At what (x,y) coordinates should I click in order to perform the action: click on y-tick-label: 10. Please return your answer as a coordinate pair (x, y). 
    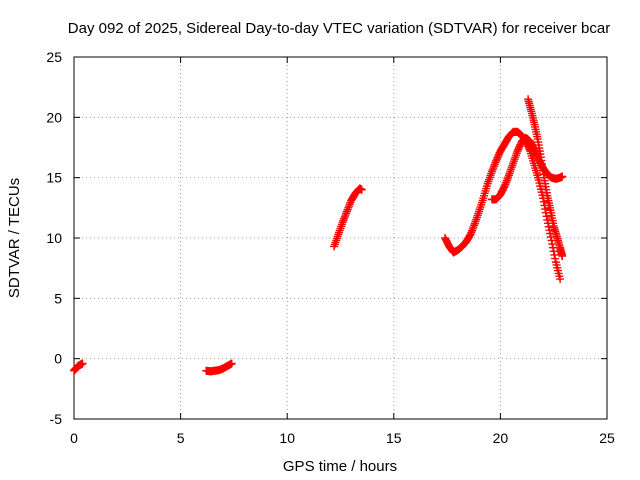
    Looking at the image, I should click on (54, 238).